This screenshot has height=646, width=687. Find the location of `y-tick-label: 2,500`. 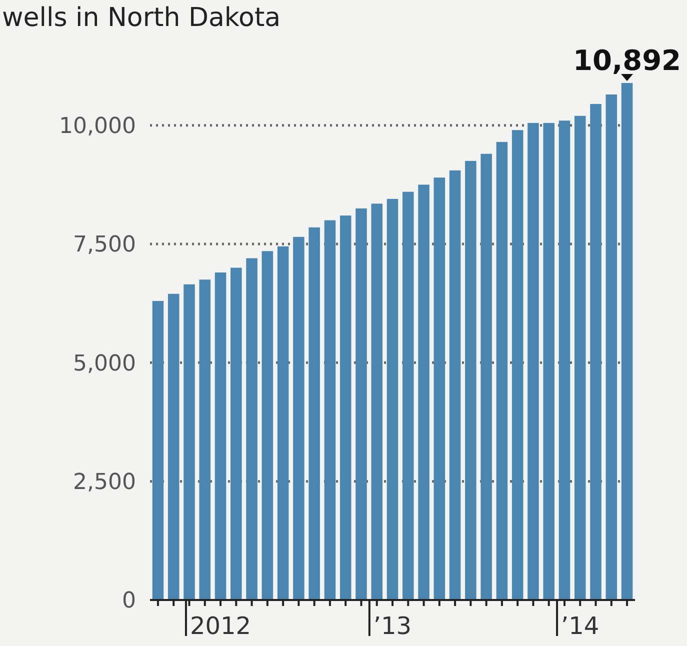

y-tick-label: 2,500 is located at coordinates (104, 483).